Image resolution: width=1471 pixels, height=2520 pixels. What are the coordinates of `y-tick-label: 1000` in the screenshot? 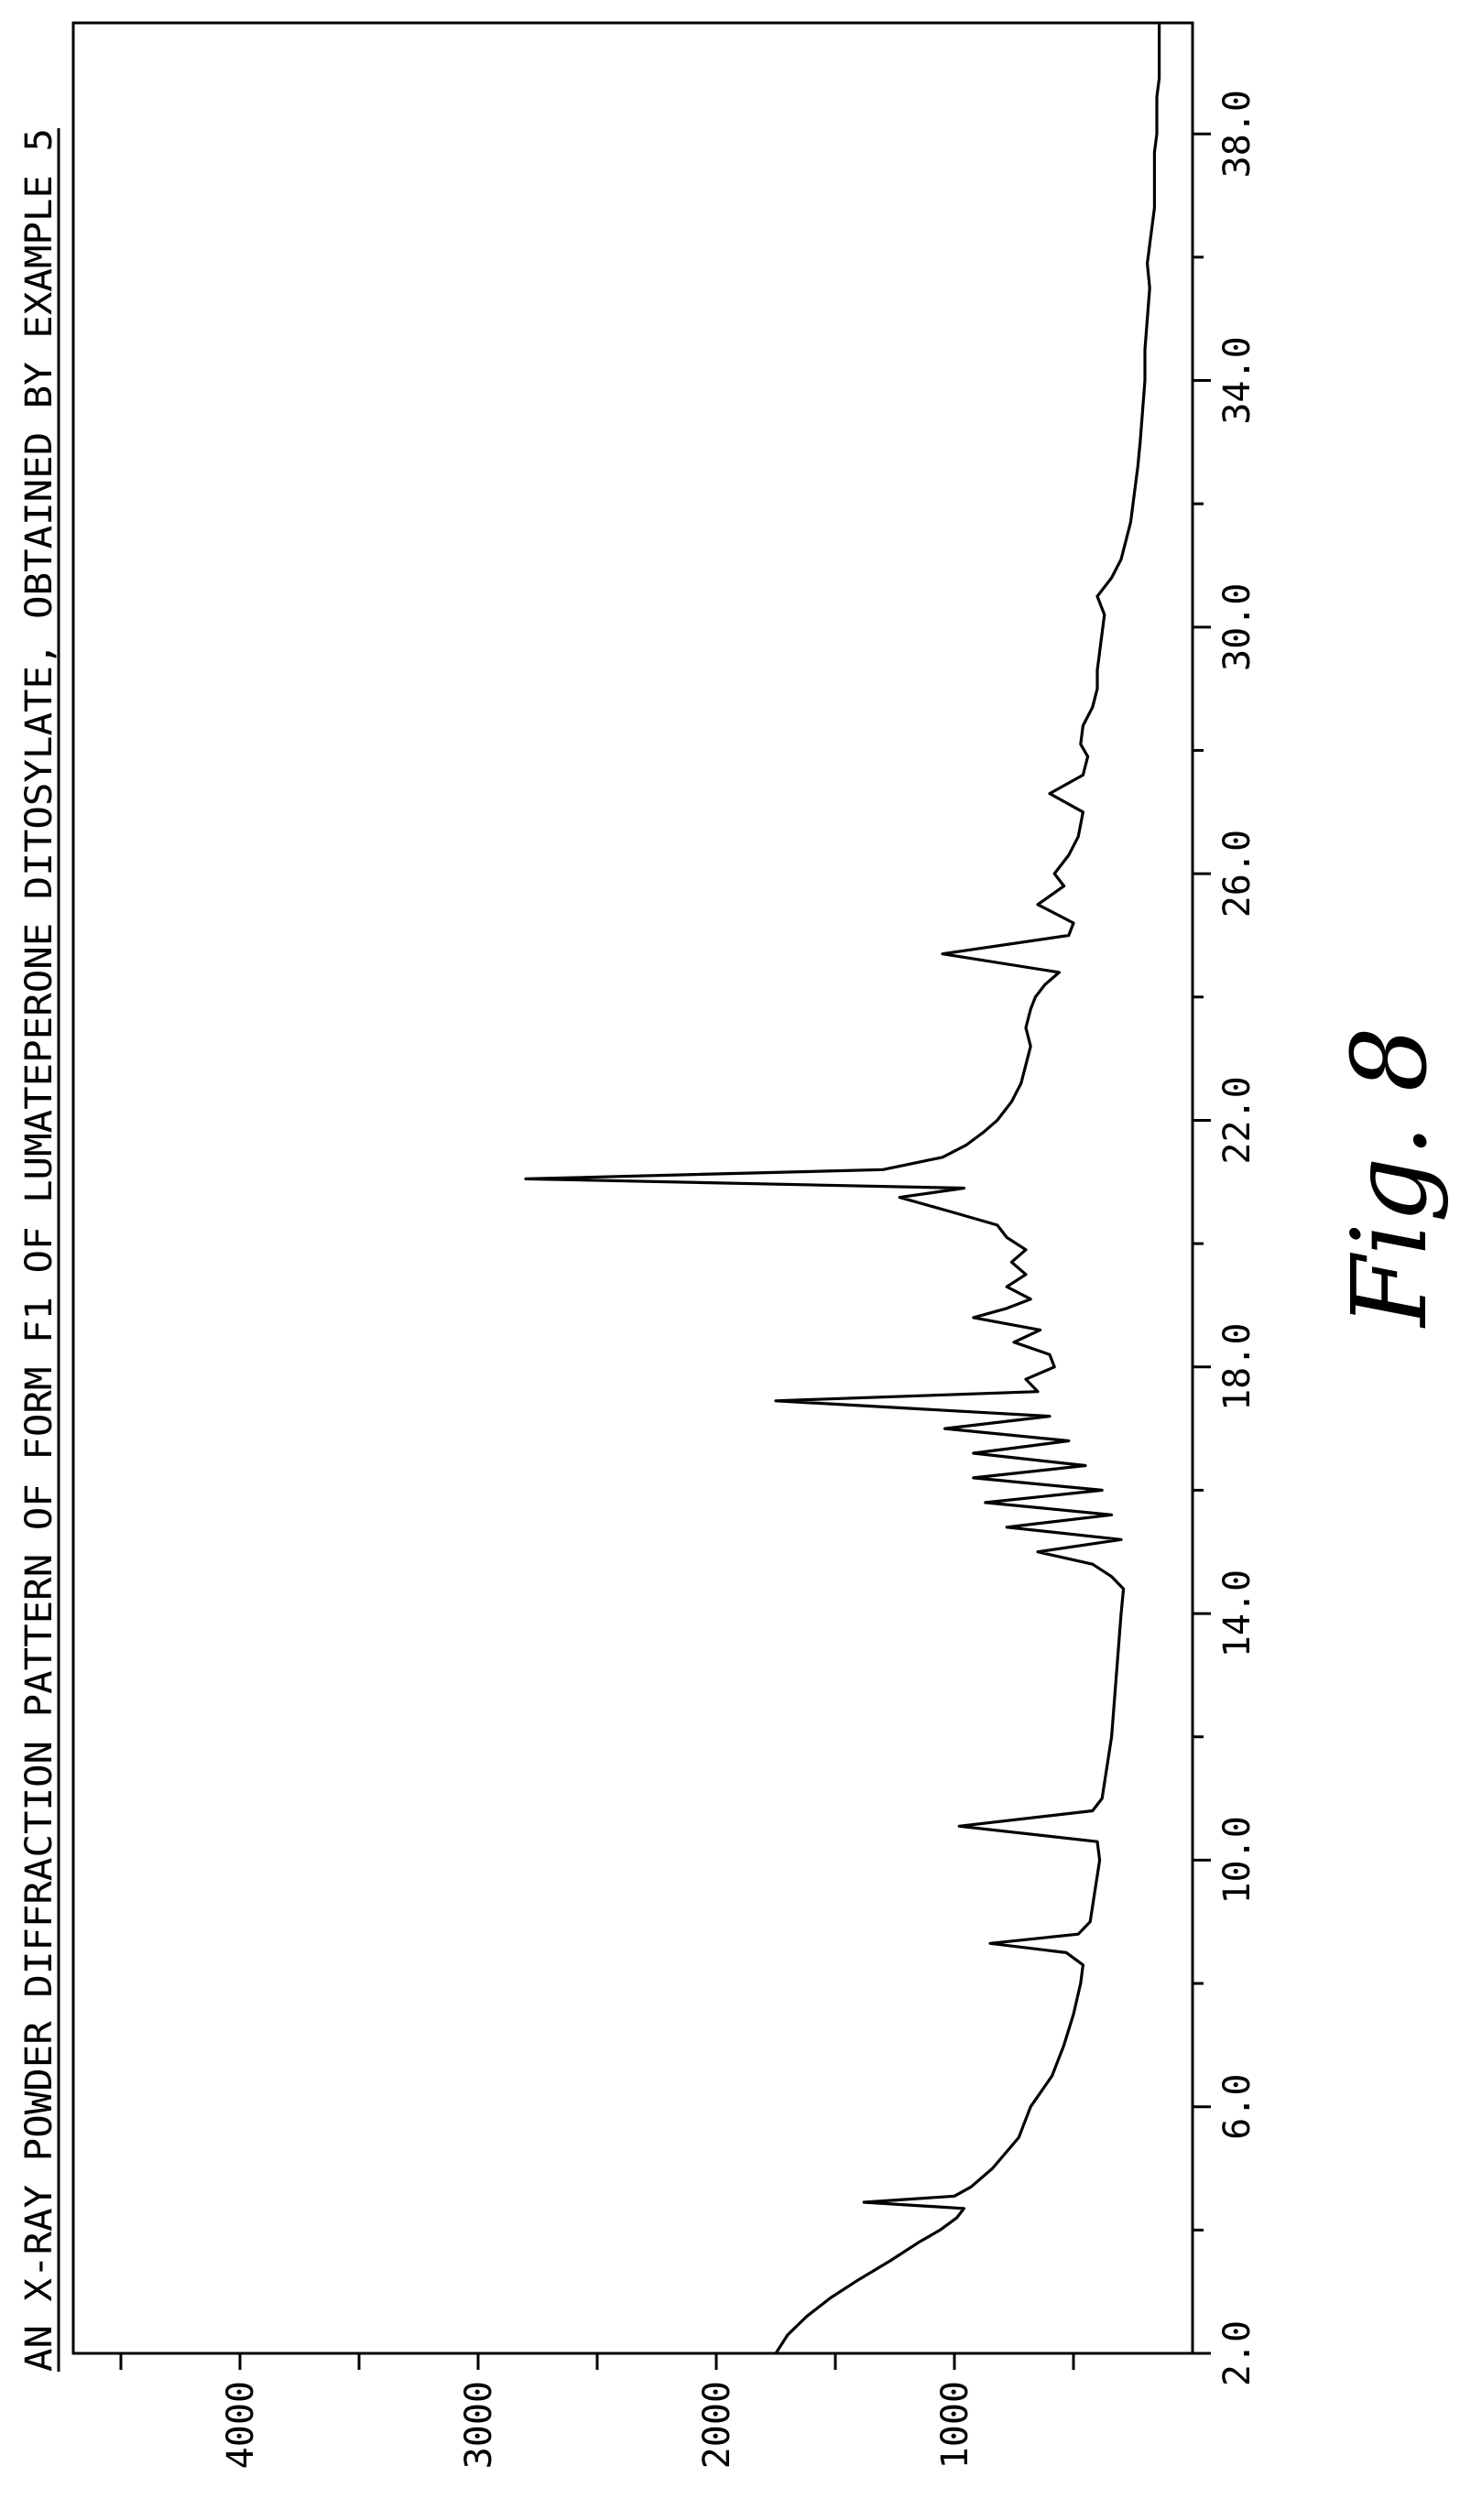 It's located at (955, 2425).